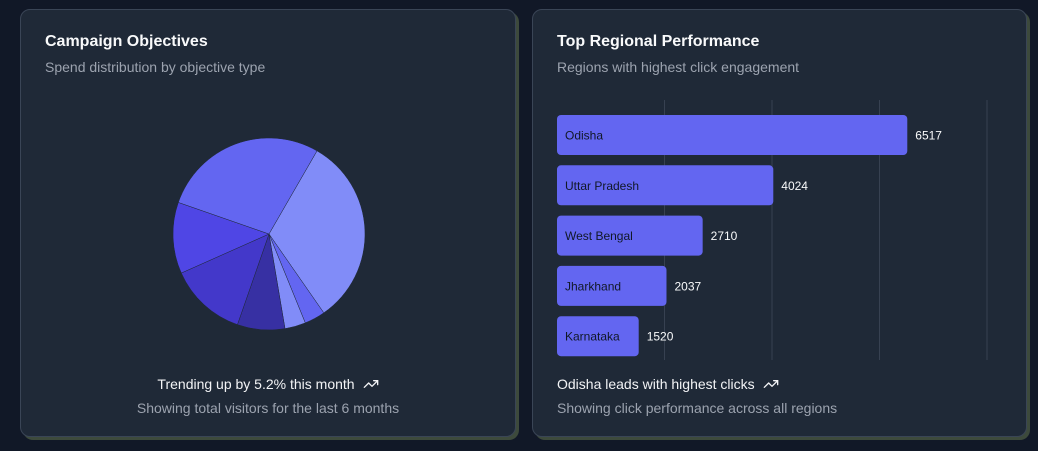  Describe the element at coordinates (794, 186) in the screenshot. I see `bar-value-label: 4024` at that location.